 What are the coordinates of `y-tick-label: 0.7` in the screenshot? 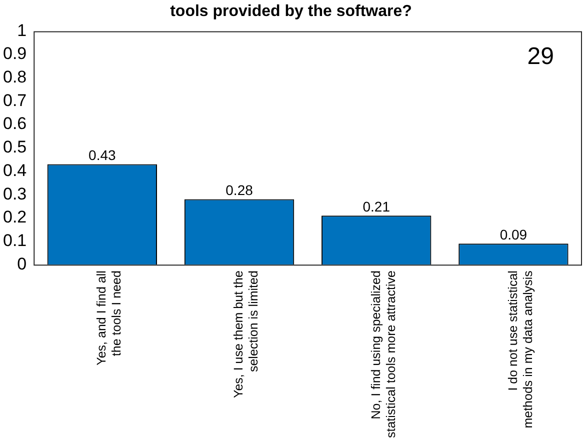 It's located at (14, 100).